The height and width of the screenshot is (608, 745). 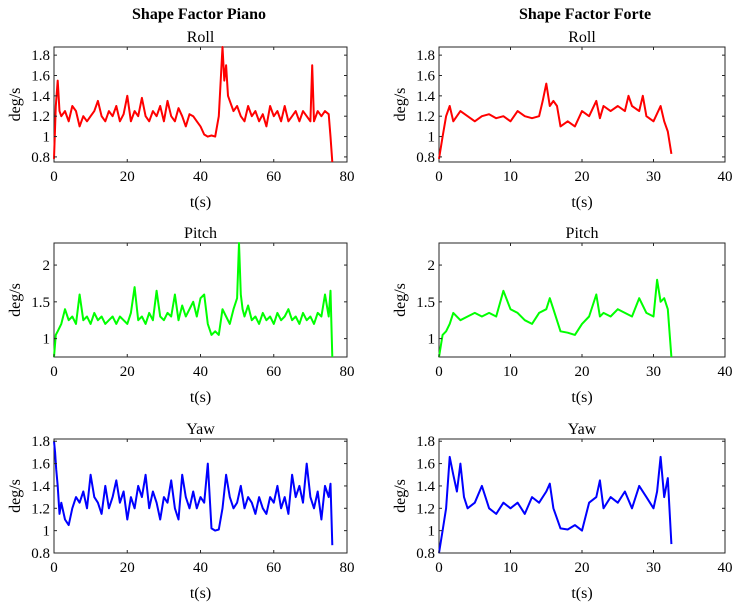 I want to click on subplot-roll-forte: 0 10 20 30 40 0.8 1 1.2 1.4 1.6 1.8 Roll t(s) deg/s, so click(x=562, y=120).